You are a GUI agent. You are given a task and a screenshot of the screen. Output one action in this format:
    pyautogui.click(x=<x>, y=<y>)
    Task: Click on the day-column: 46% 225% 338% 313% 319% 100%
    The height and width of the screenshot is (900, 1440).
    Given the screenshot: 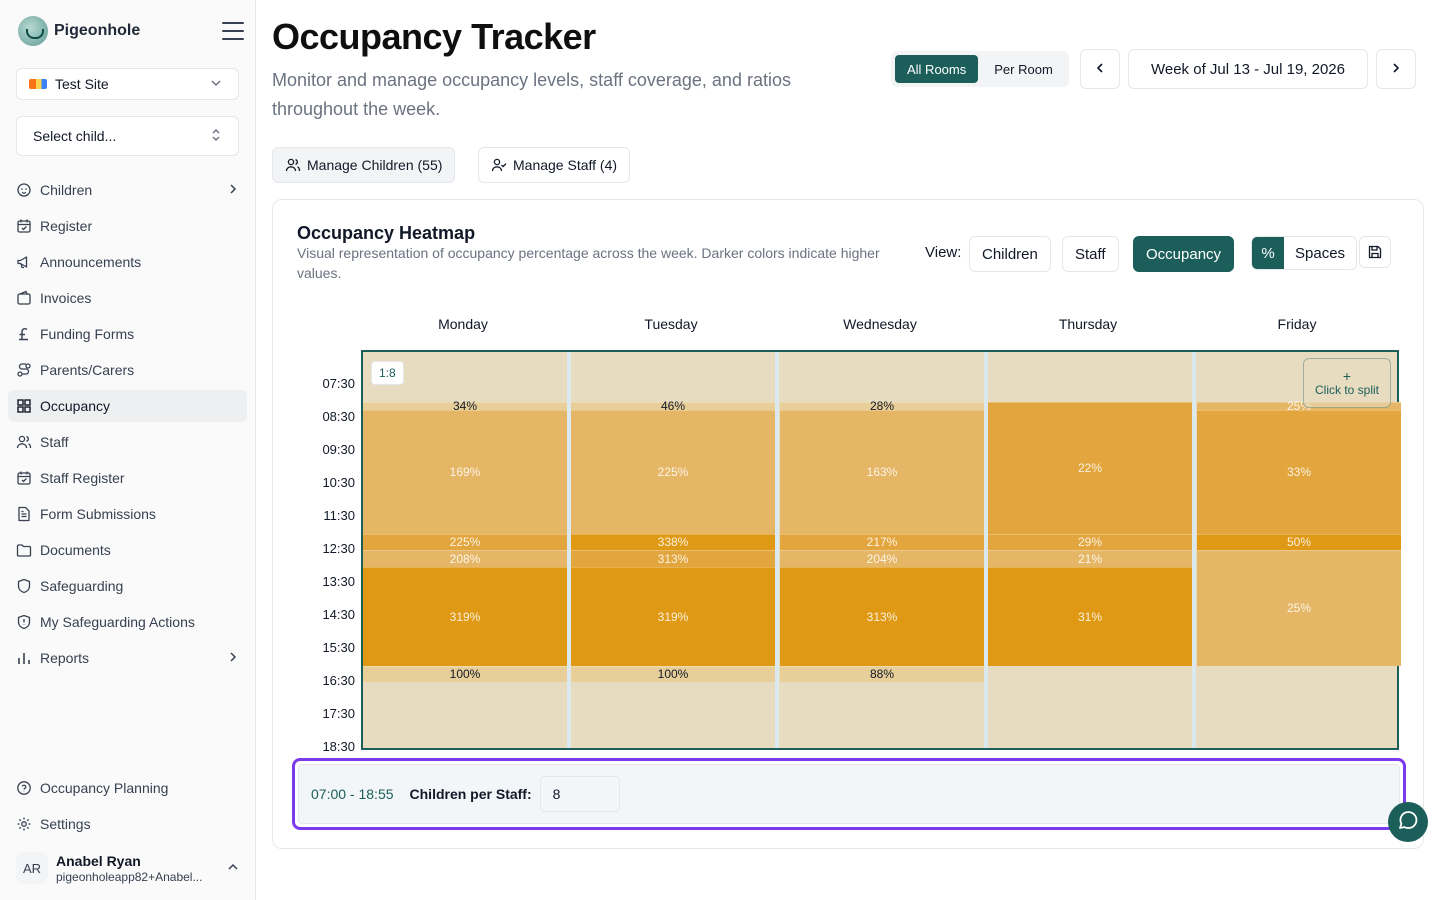 What is the action you would take?
    pyautogui.click(x=673, y=550)
    